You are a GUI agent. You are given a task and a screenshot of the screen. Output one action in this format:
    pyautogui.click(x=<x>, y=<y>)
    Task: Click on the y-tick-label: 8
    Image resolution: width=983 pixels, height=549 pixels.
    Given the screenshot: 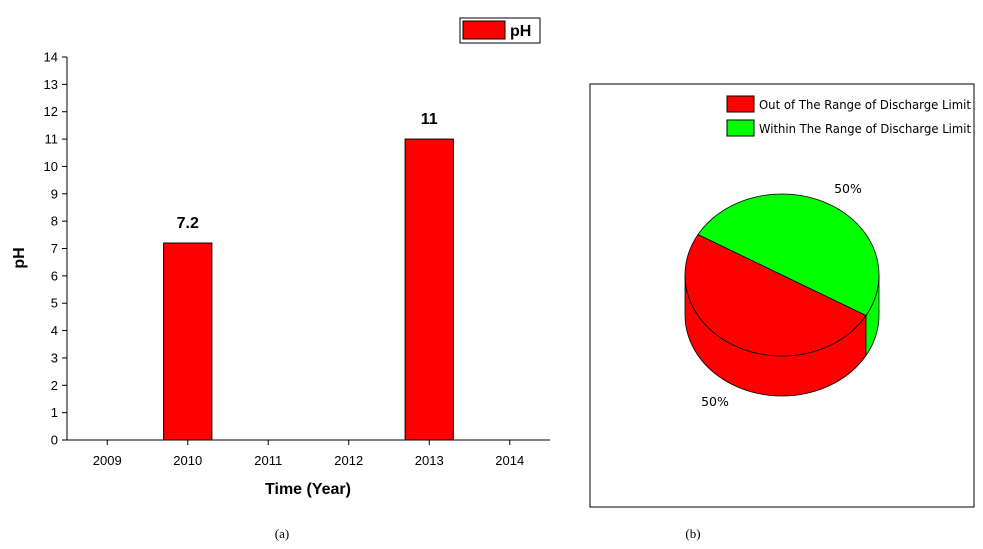 What is the action you would take?
    pyautogui.click(x=54, y=221)
    